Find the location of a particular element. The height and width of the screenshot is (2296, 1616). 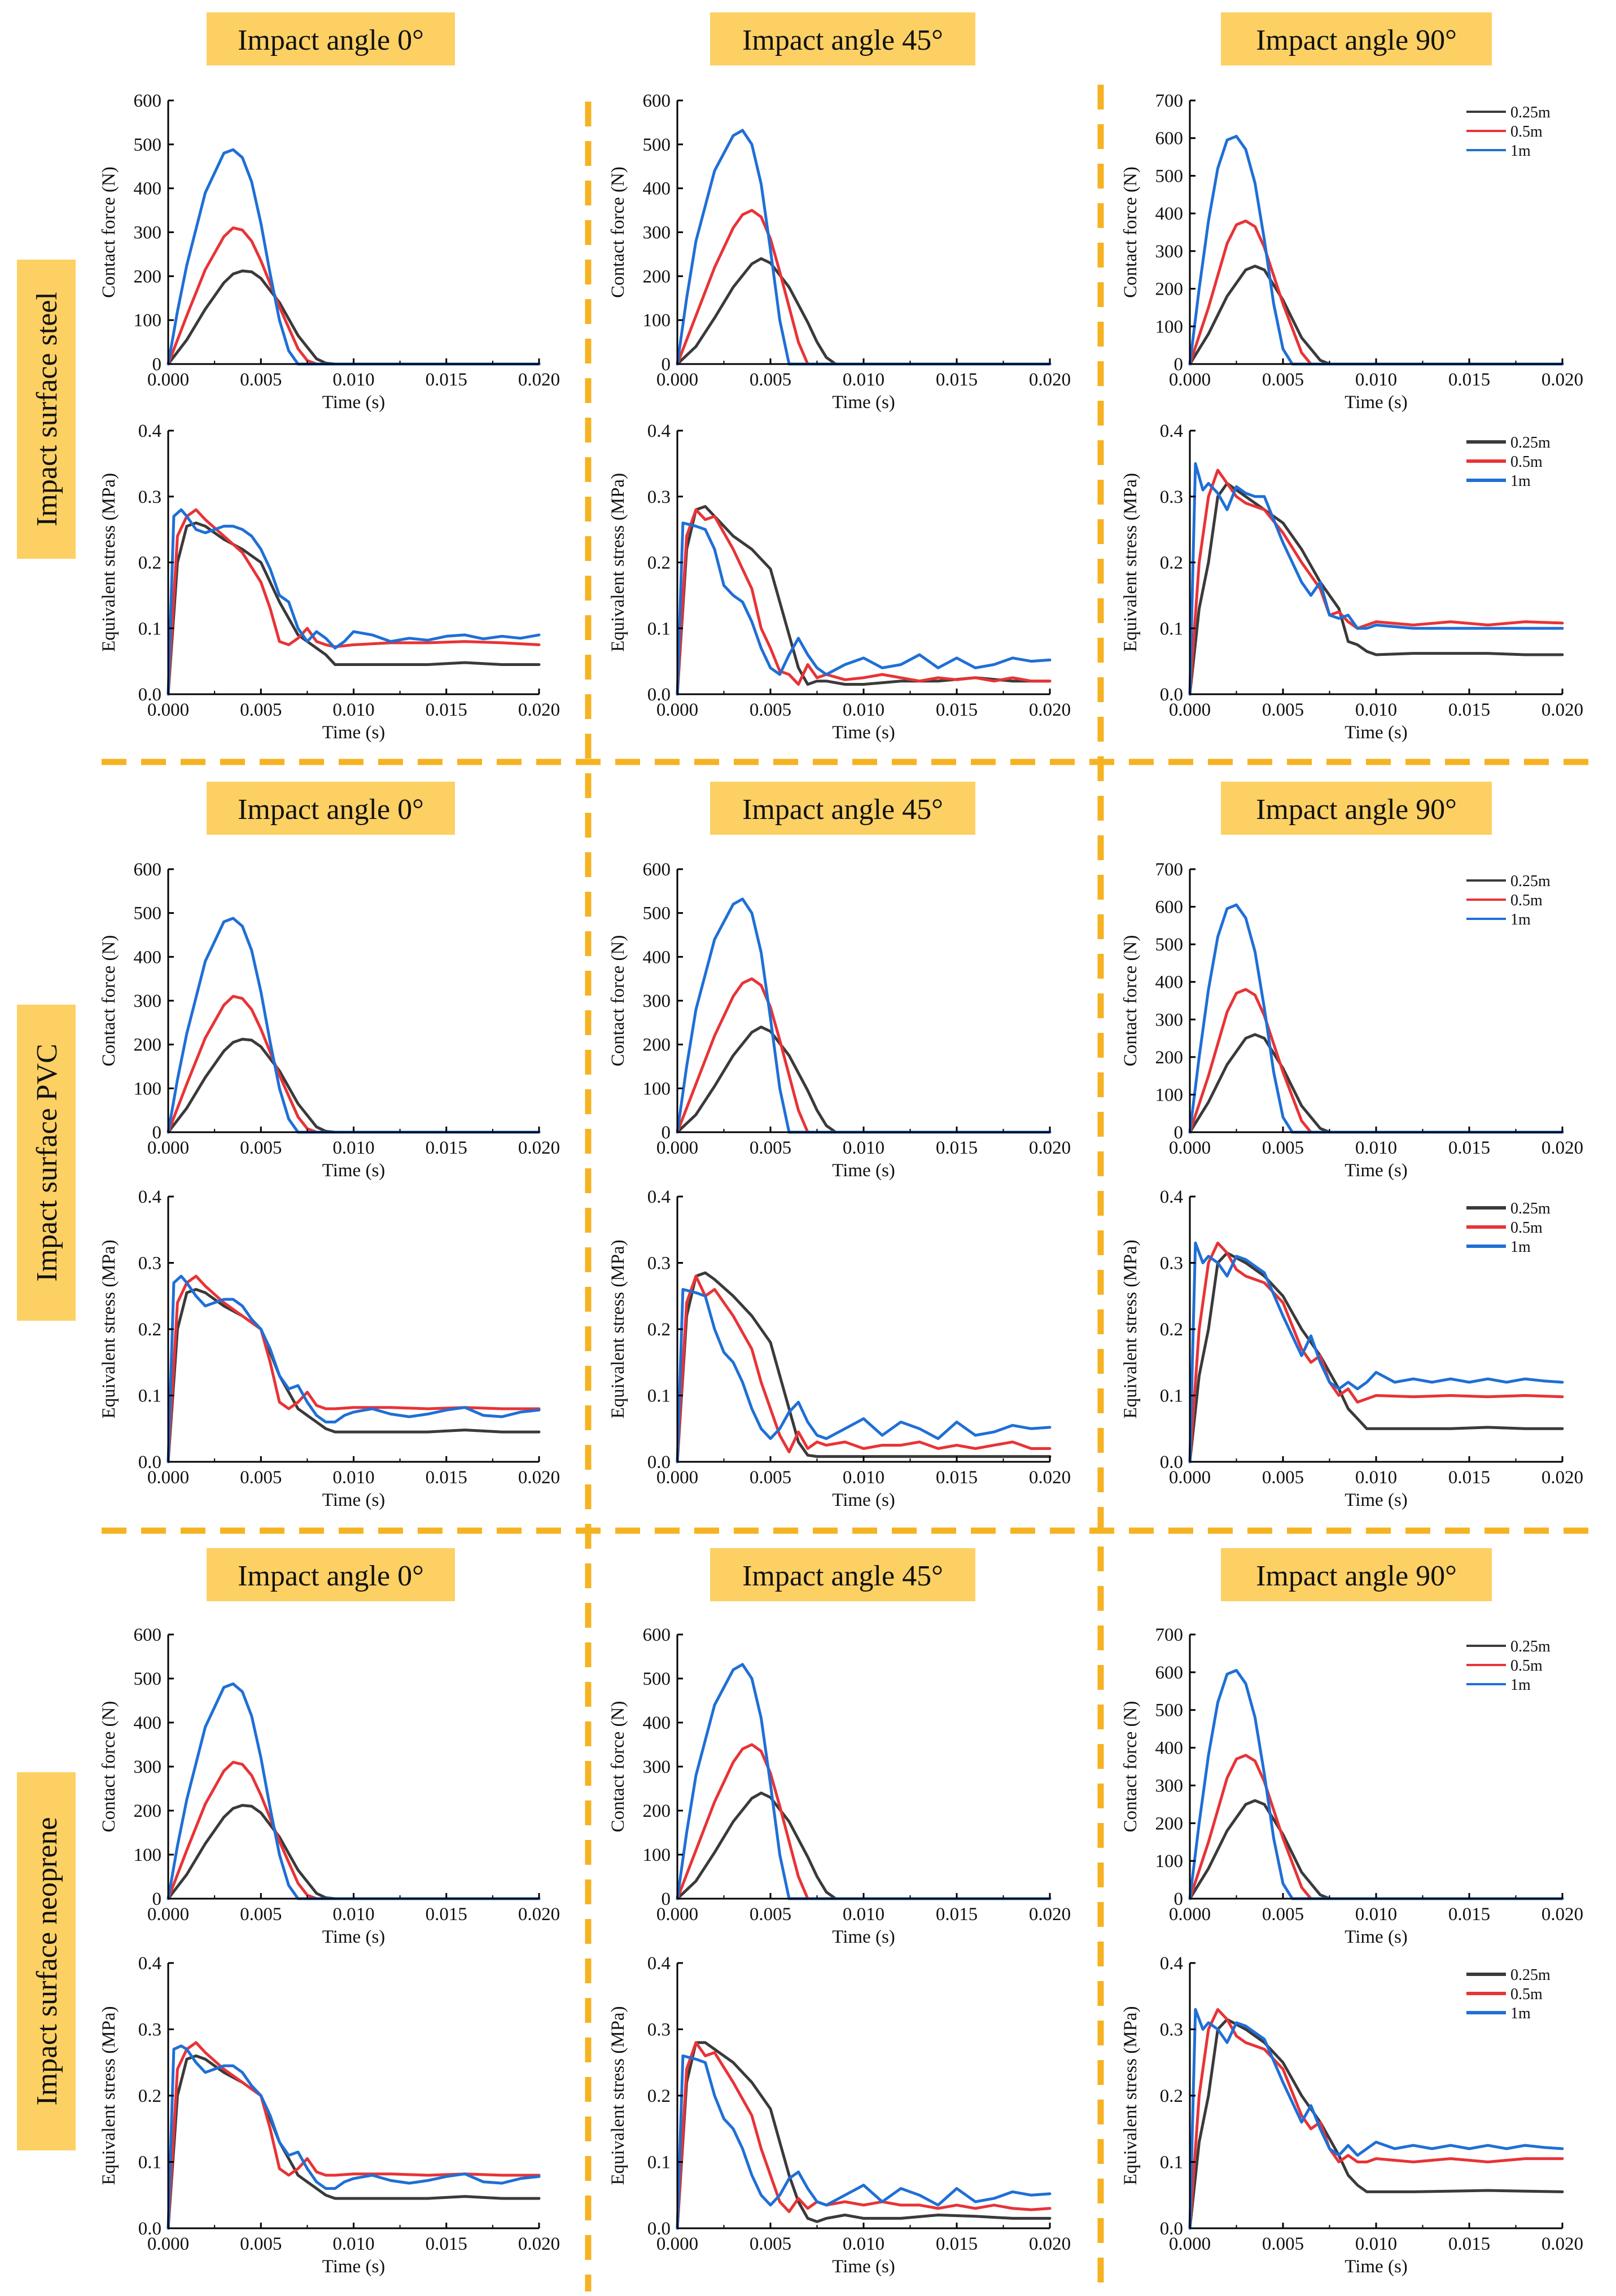

legend-label-1m: 1m is located at coordinates (1521, 2013).